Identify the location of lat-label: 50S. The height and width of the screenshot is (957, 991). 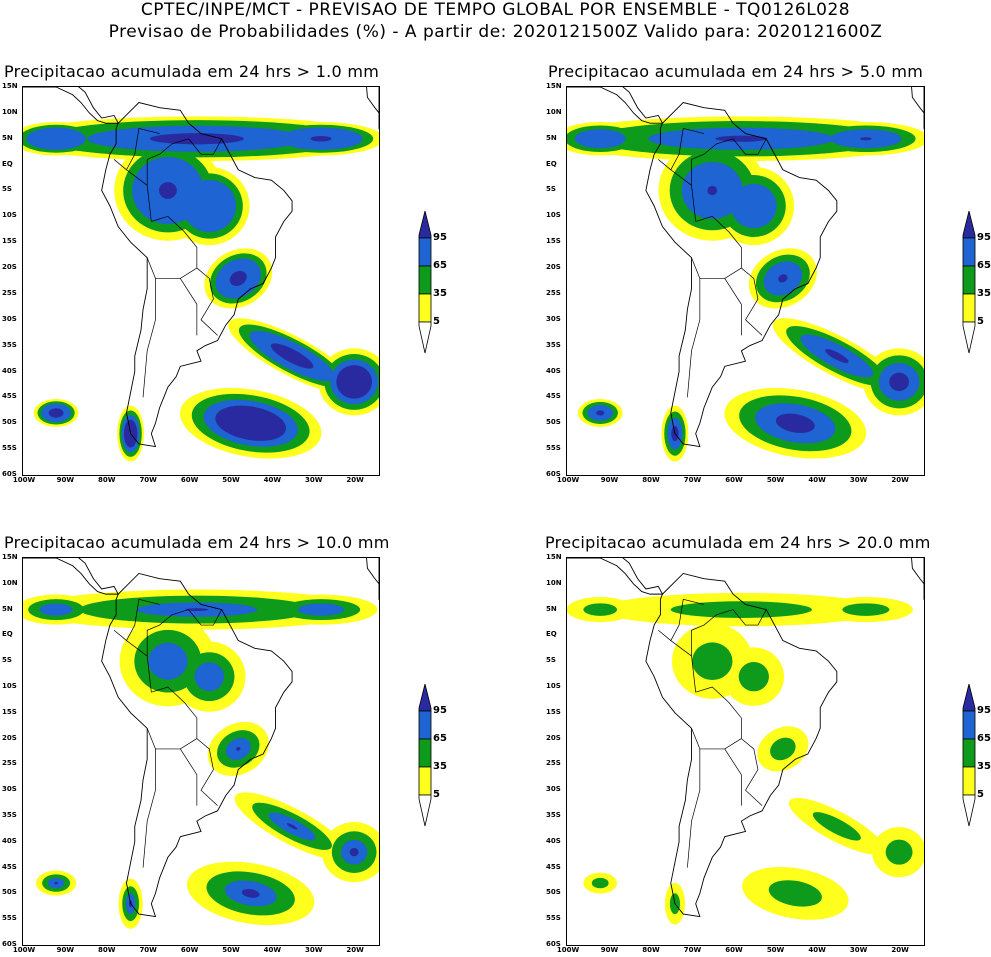
(553, 892).